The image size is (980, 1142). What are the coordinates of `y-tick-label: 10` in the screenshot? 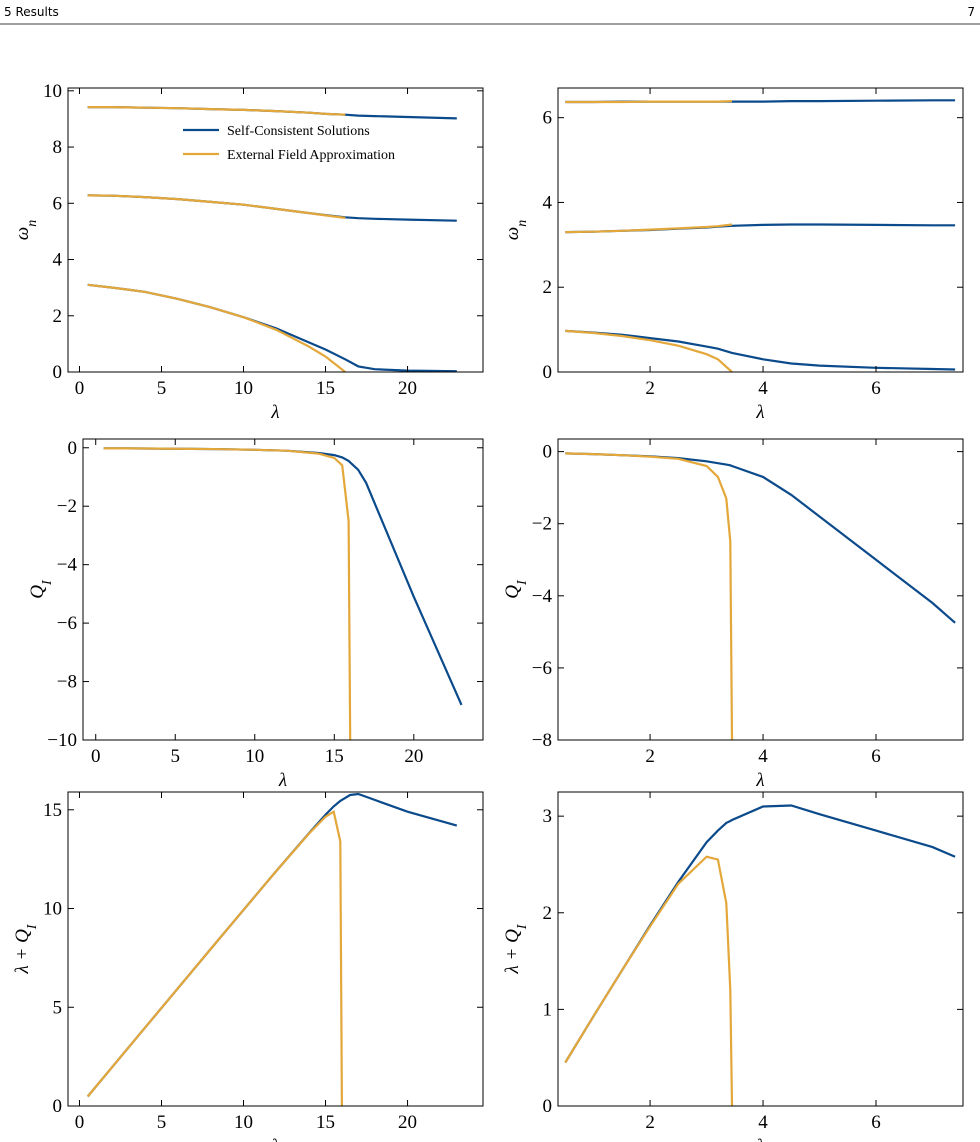 It's located at (52, 91).